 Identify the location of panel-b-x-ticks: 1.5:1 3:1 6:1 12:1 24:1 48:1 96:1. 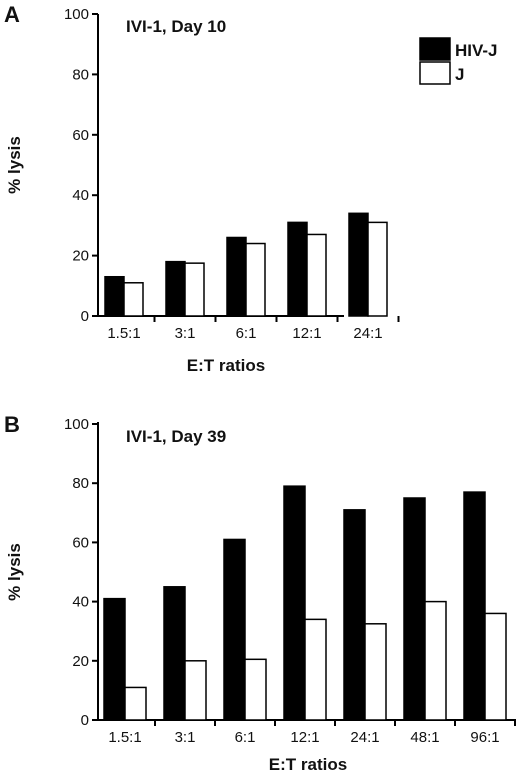
(312, 733).